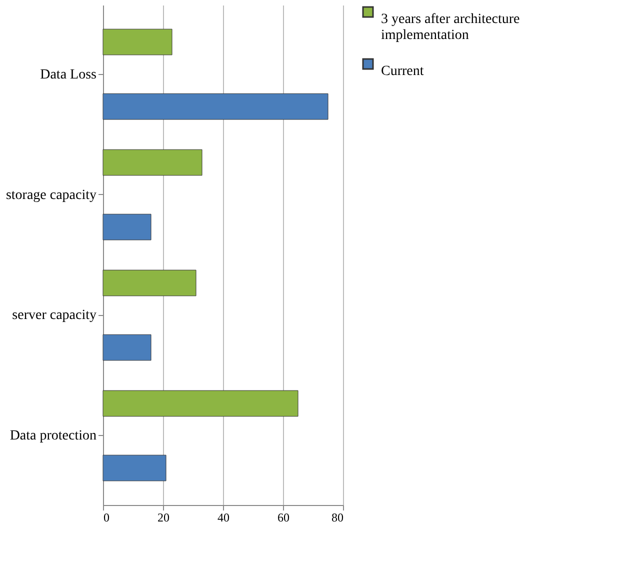 The height and width of the screenshot is (588, 639). I want to click on y-tick-label: storage capacity, so click(51, 195).